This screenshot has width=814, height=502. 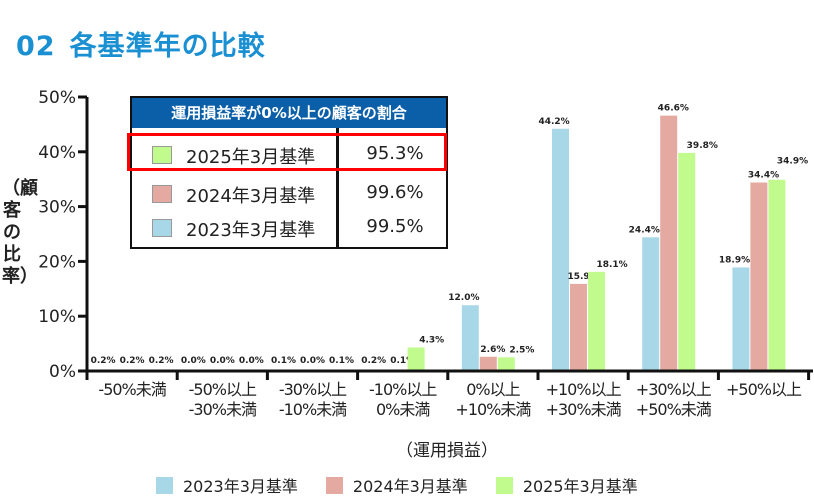 I want to click on x-tick-label: +50%未満, so click(x=674, y=409).